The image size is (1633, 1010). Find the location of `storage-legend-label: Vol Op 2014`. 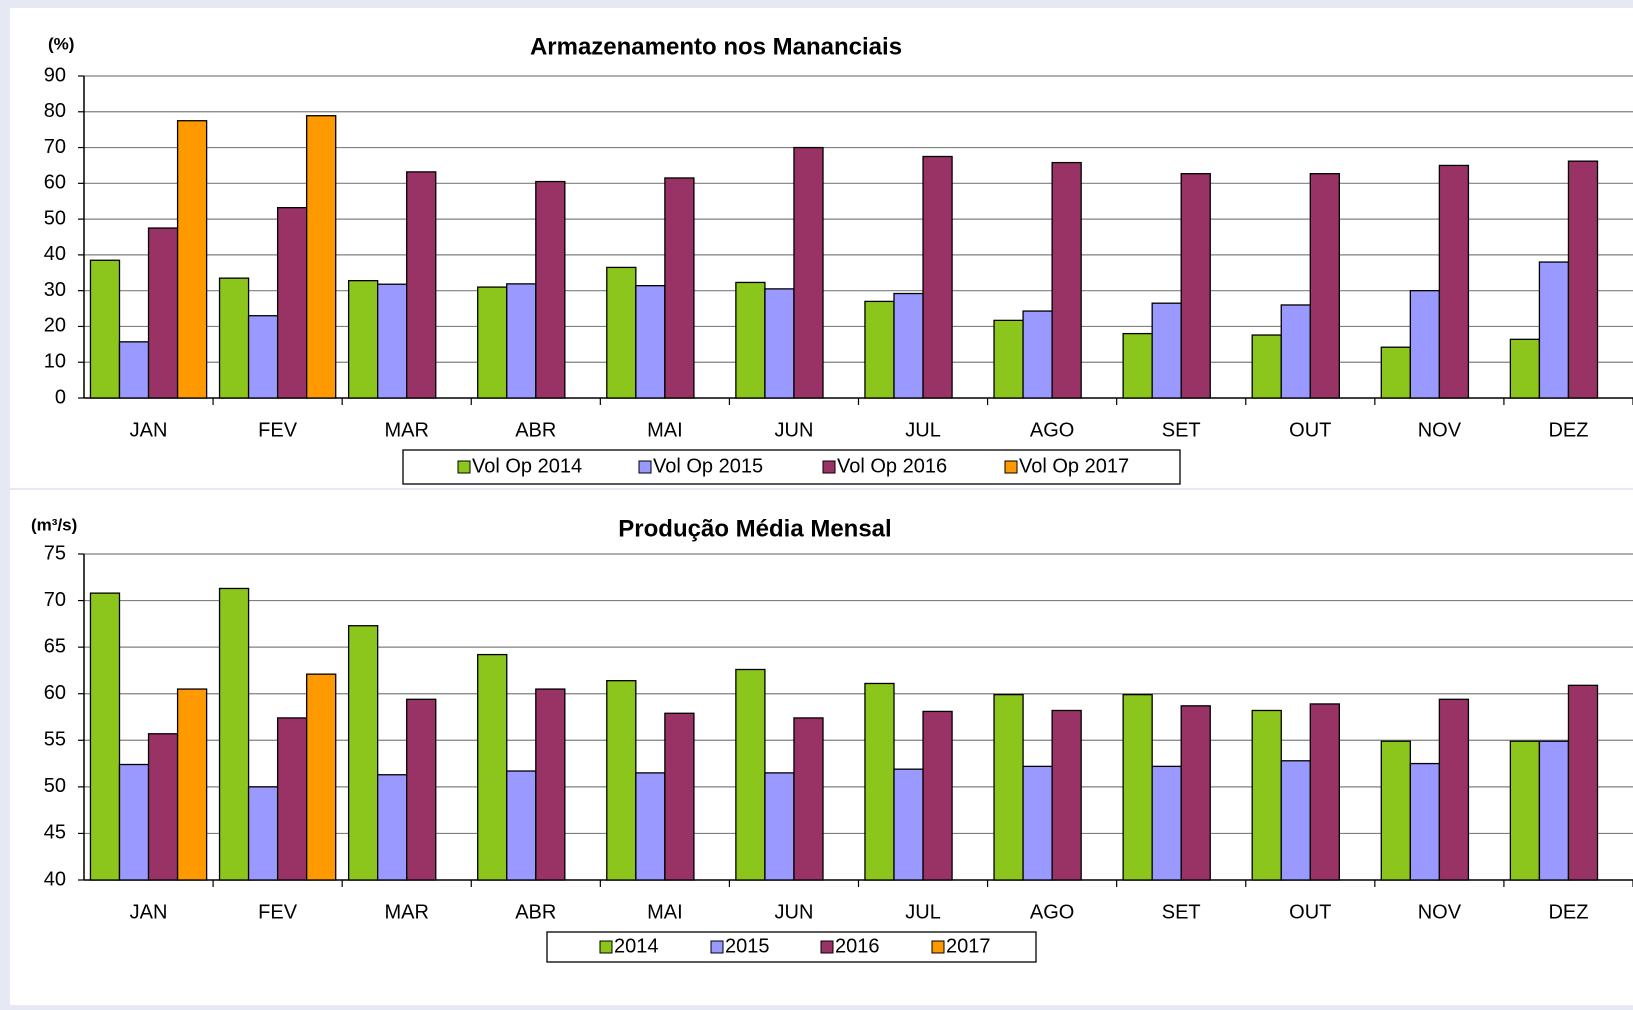

storage-legend-label: Vol Op 2014 is located at coordinates (527, 466).